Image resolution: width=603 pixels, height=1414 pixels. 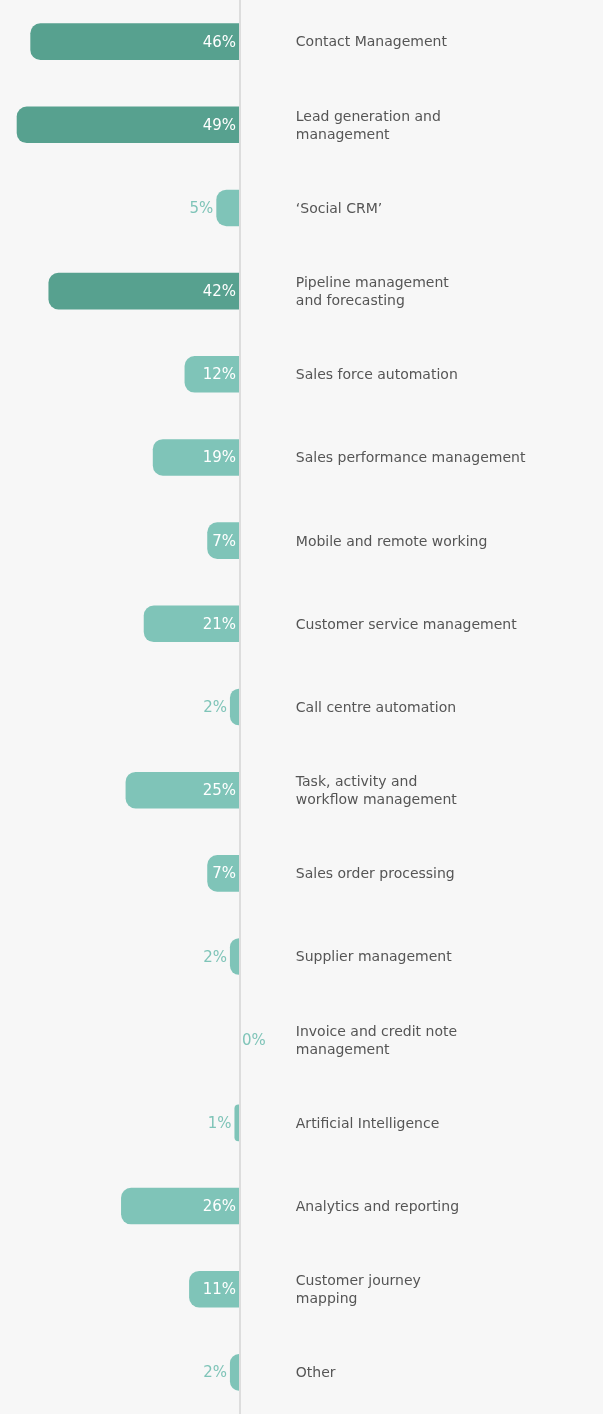 I want to click on y-tick-label: Sales order processing, so click(x=375, y=873).